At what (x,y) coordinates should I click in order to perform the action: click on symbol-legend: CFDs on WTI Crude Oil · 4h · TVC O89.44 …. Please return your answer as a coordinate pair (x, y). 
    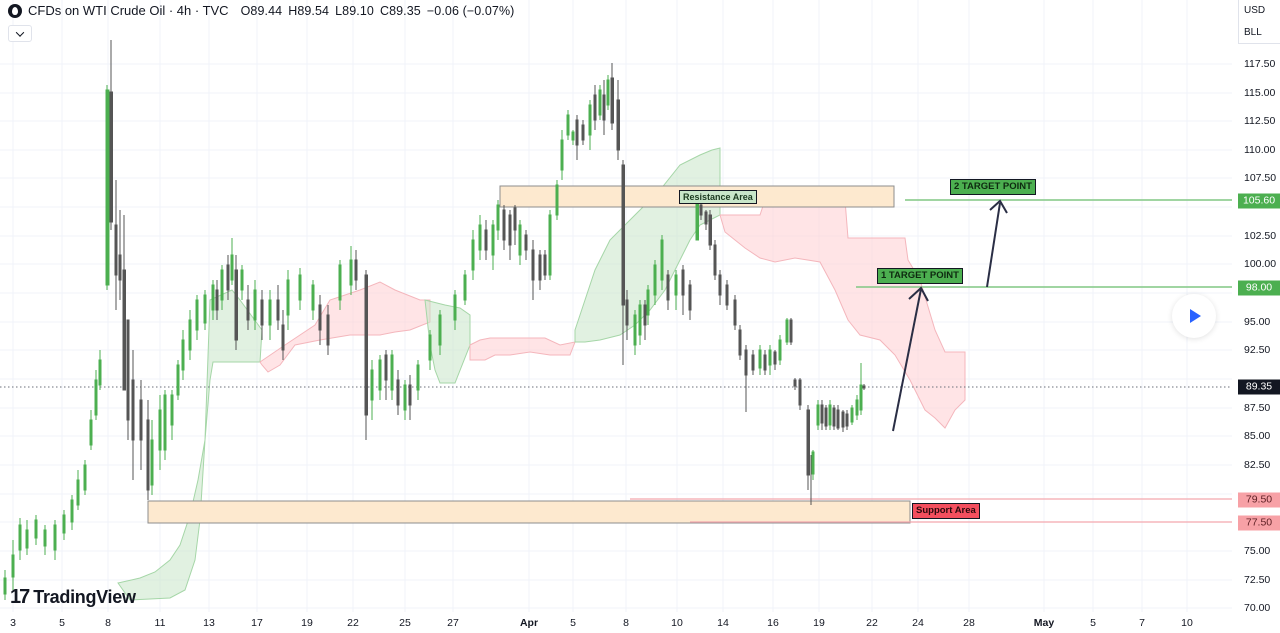
    Looking at the image, I should click on (261, 10).